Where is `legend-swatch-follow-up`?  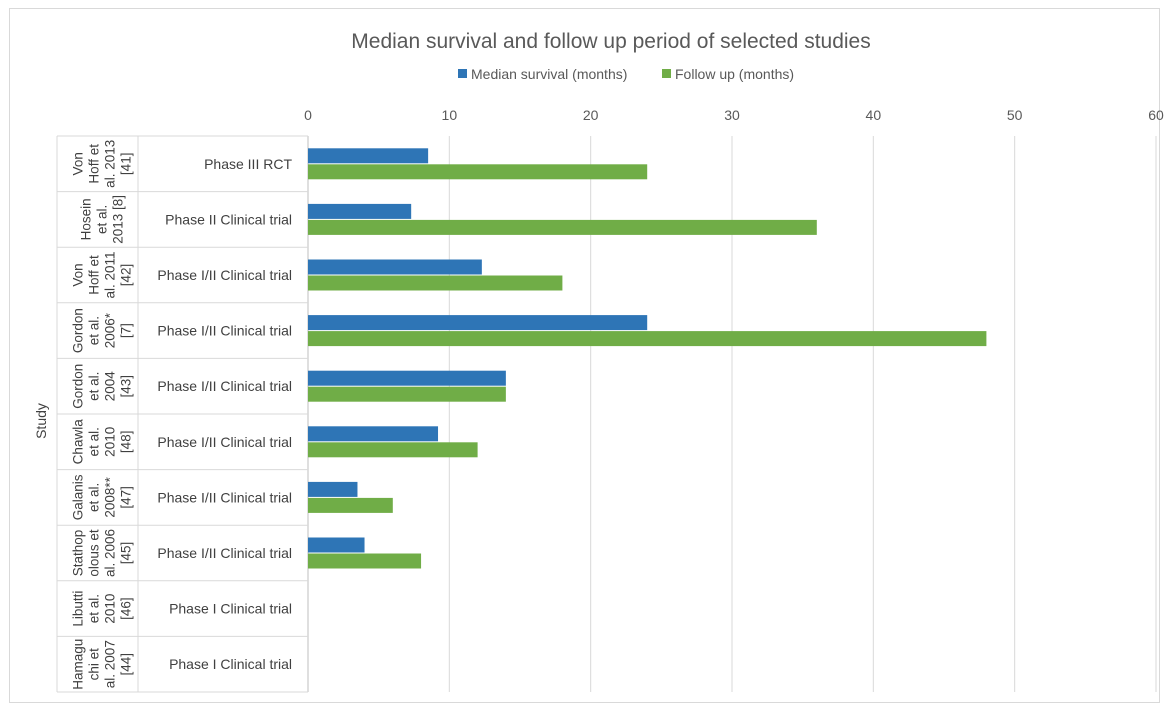
legend-swatch-follow-up is located at coordinates (666, 73).